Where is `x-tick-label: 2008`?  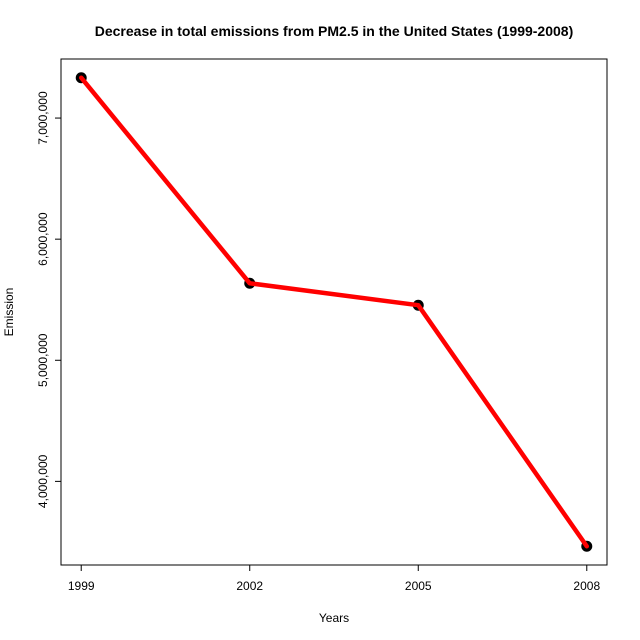
x-tick-label: 2008 is located at coordinates (586, 586).